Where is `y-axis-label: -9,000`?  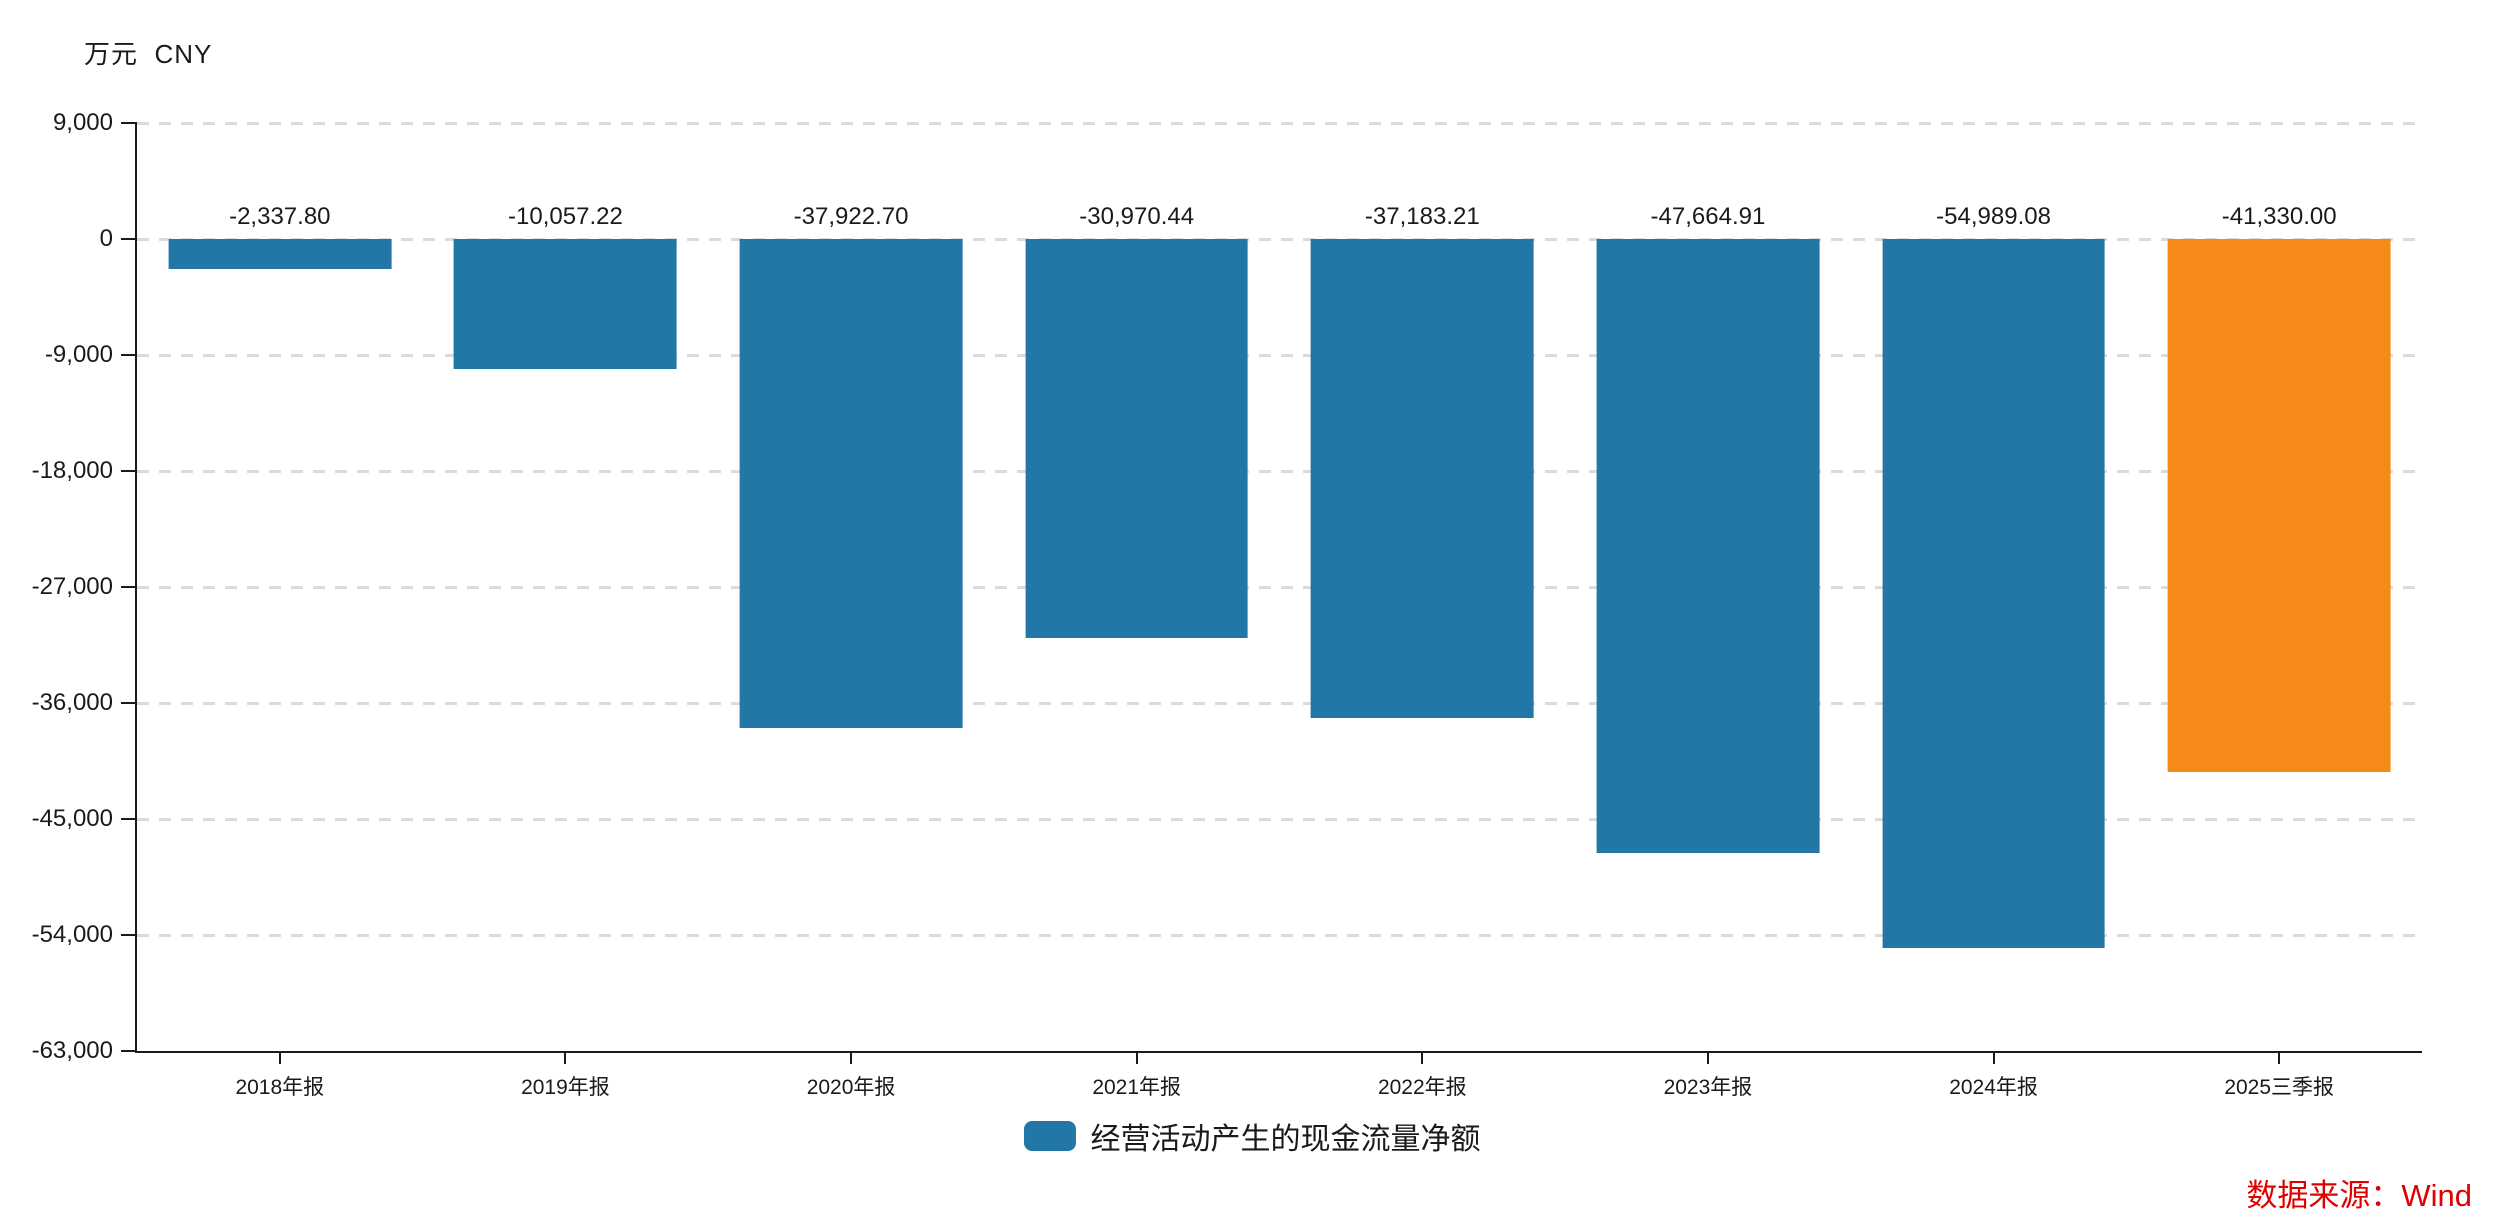 y-axis-label: -9,000 is located at coordinates (78, 354).